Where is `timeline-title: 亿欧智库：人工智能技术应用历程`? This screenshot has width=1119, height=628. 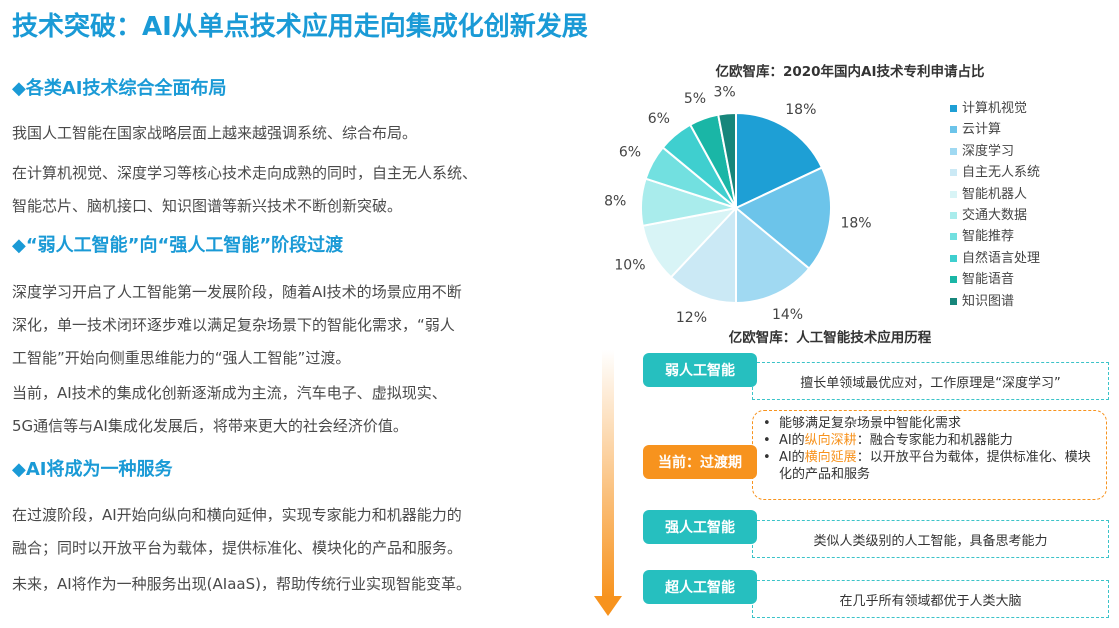 timeline-title: 亿欧智库：人工智能技术应用历程 is located at coordinates (830, 338).